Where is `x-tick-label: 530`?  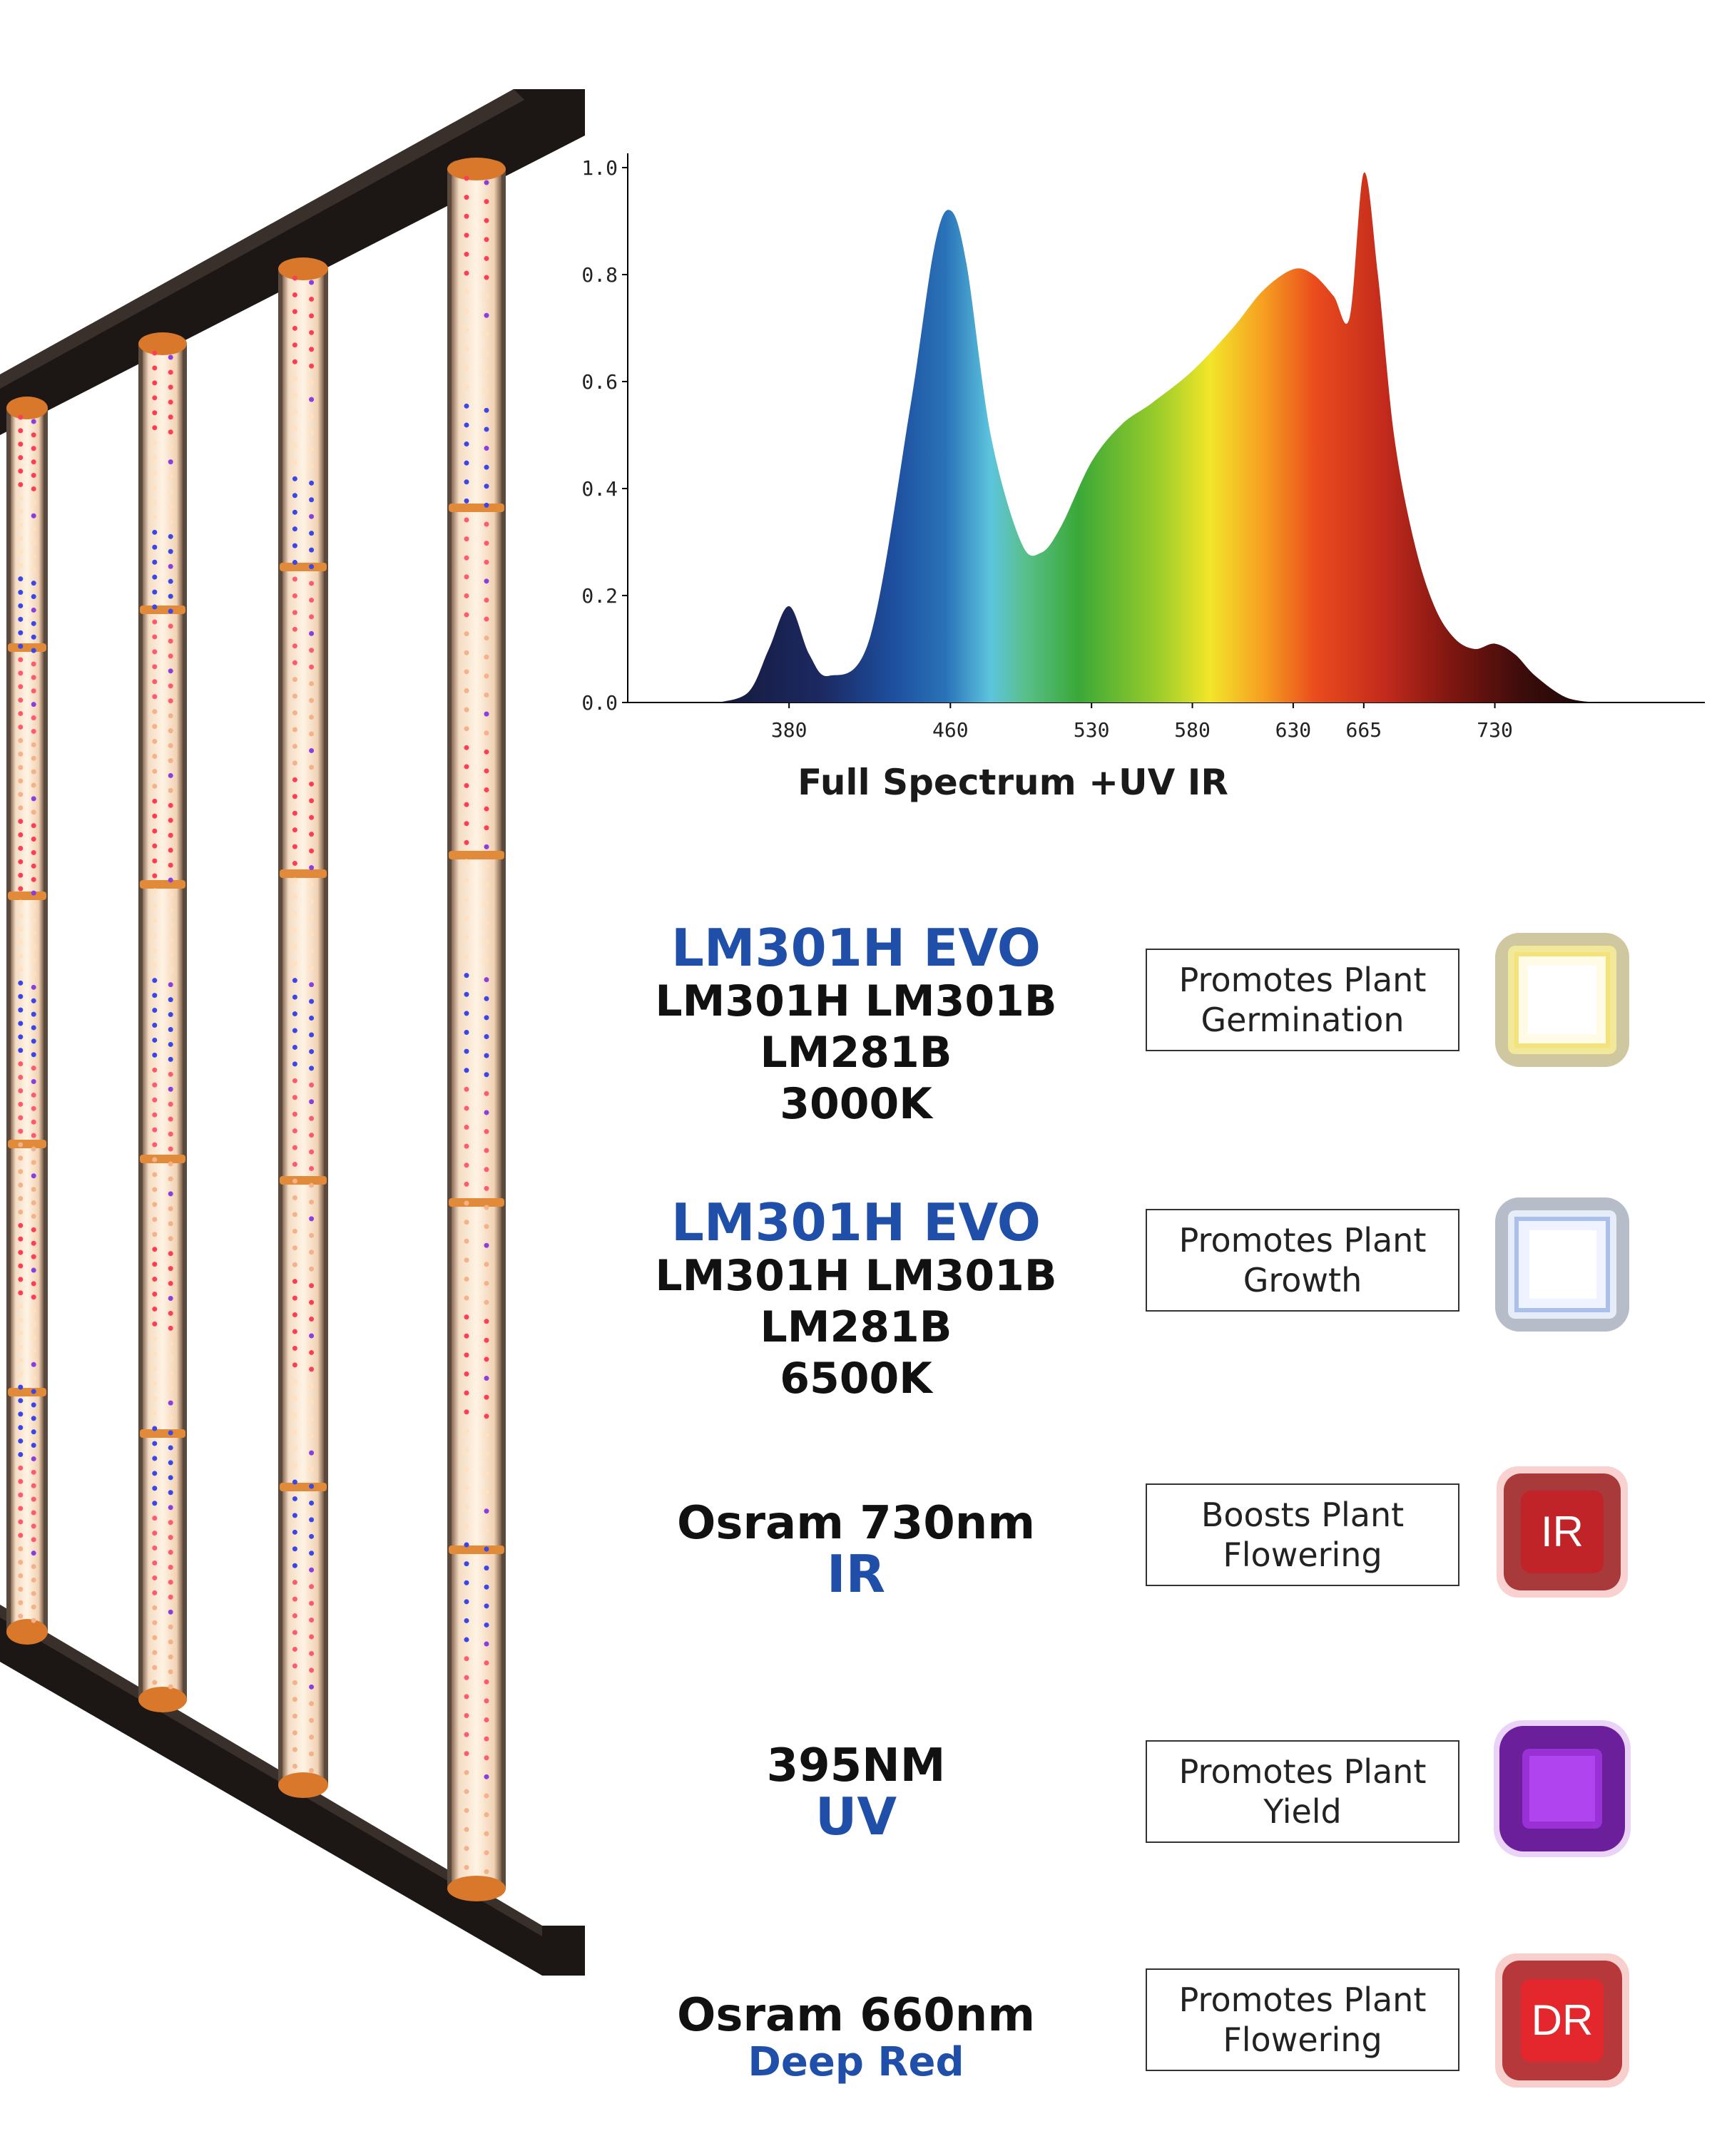
x-tick-label: 530 is located at coordinates (1092, 730).